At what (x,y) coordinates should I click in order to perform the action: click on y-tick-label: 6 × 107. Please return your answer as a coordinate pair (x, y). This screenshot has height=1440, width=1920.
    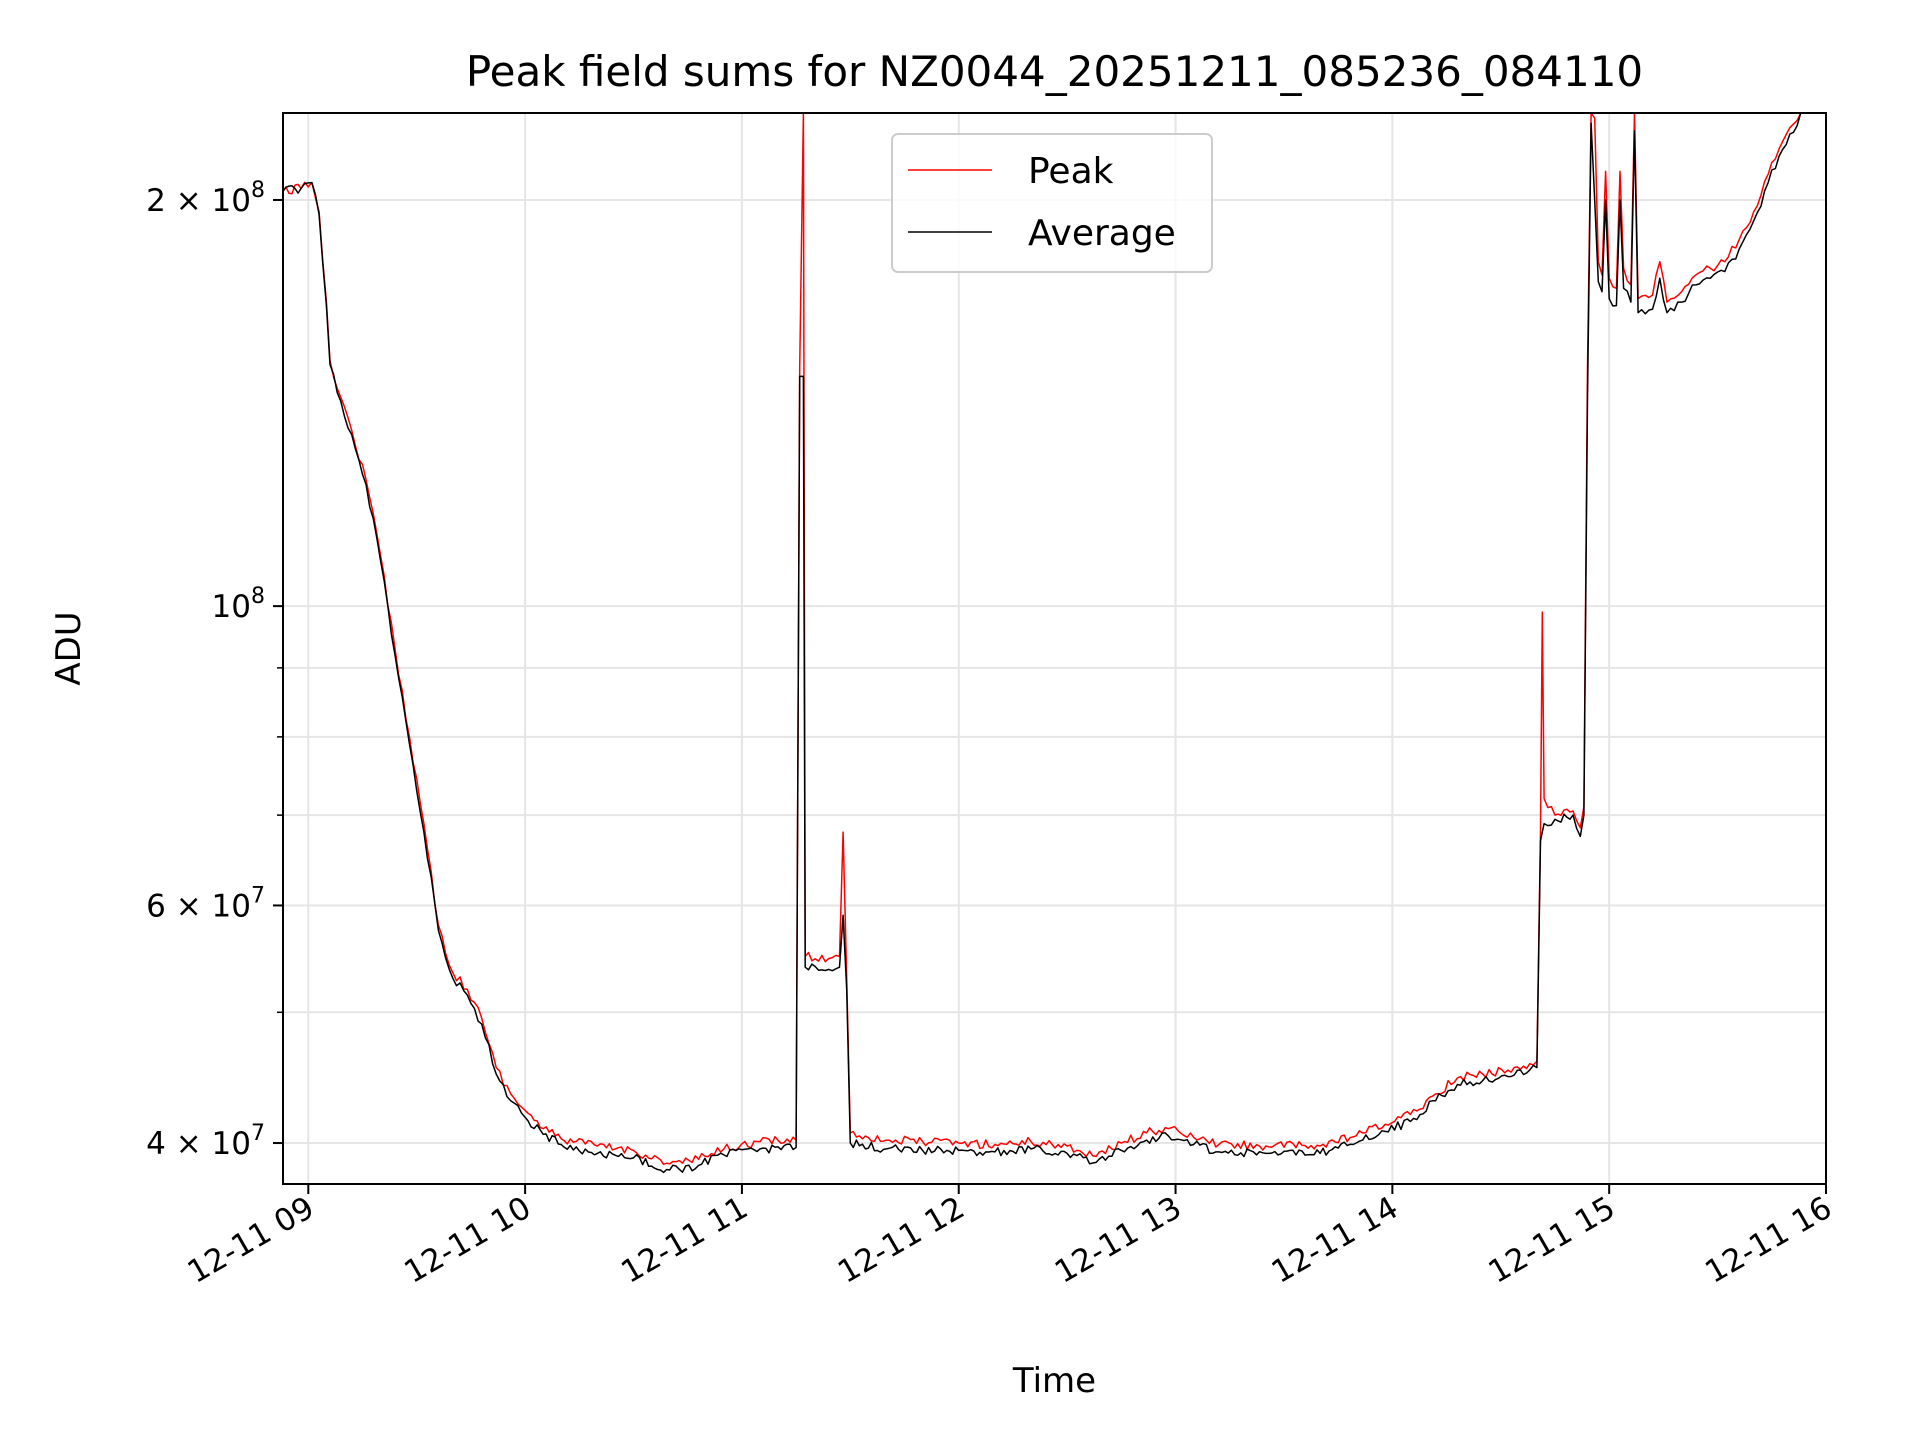
    Looking at the image, I should click on (205, 903).